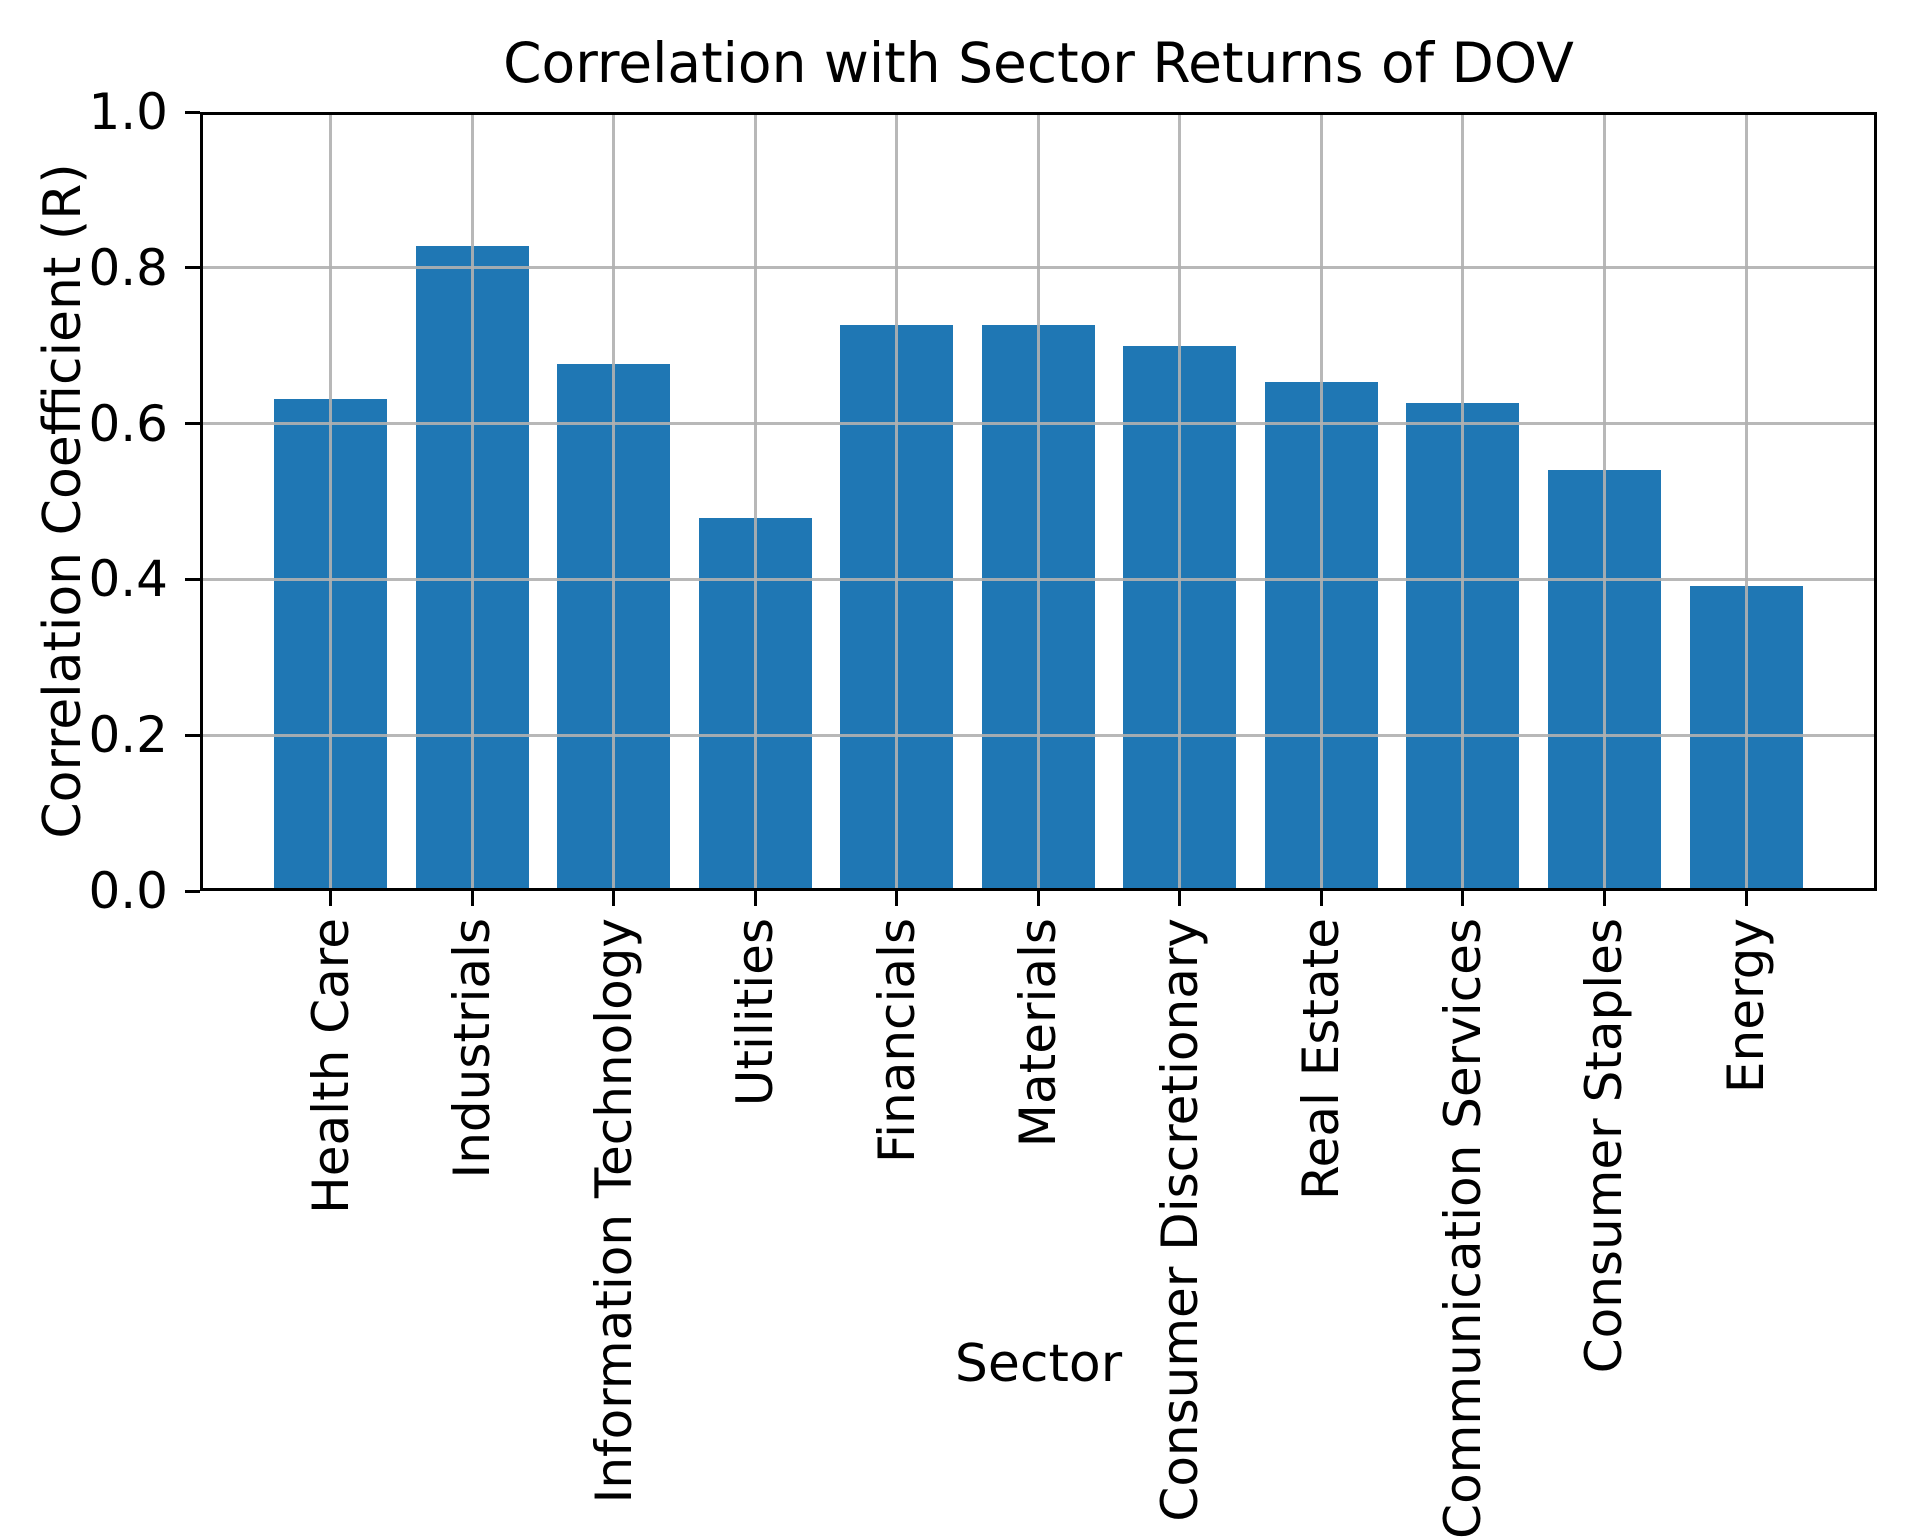  What do you see at coordinates (1746, 898) in the screenshot?
I see `x-tick-energy` at bounding box center [1746, 898].